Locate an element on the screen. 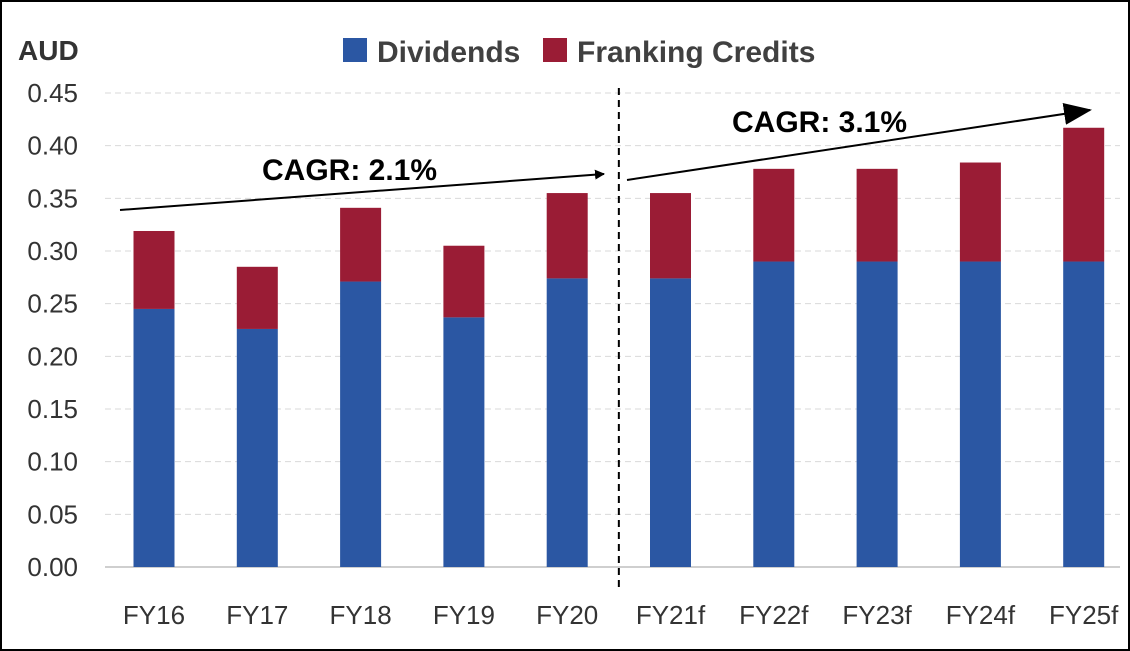 The width and height of the screenshot is (1130, 651). bar-franking-credits-fy20 is located at coordinates (567, 236).